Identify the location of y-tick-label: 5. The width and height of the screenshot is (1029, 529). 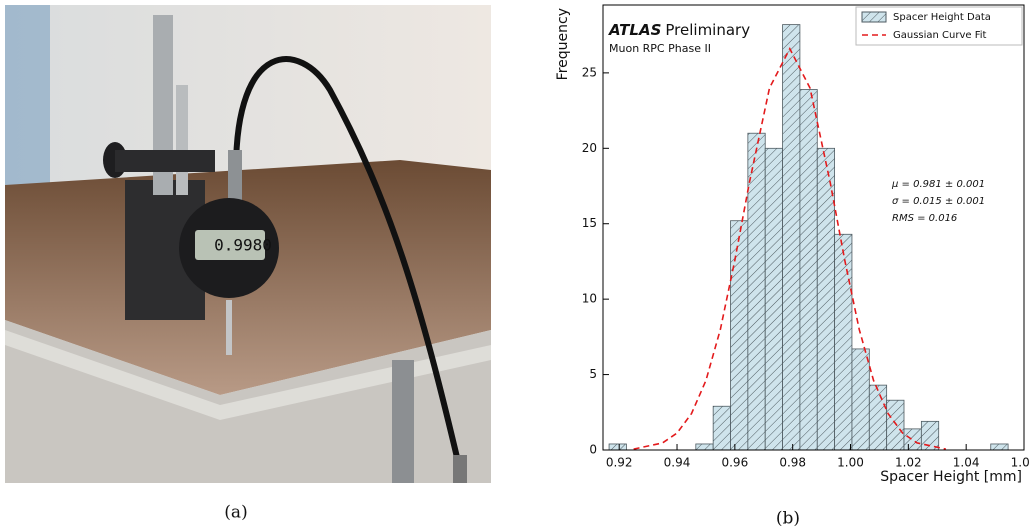
(593, 374).